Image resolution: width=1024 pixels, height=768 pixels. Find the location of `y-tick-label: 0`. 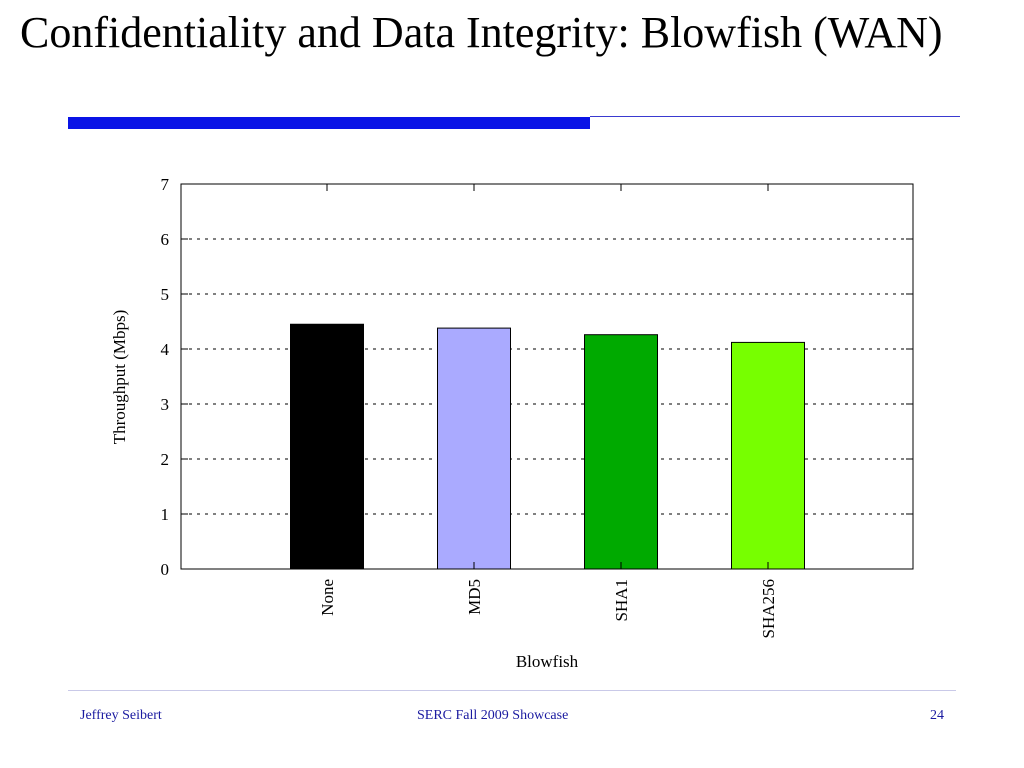

y-tick-label: 0 is located at coordinates (165, 569).